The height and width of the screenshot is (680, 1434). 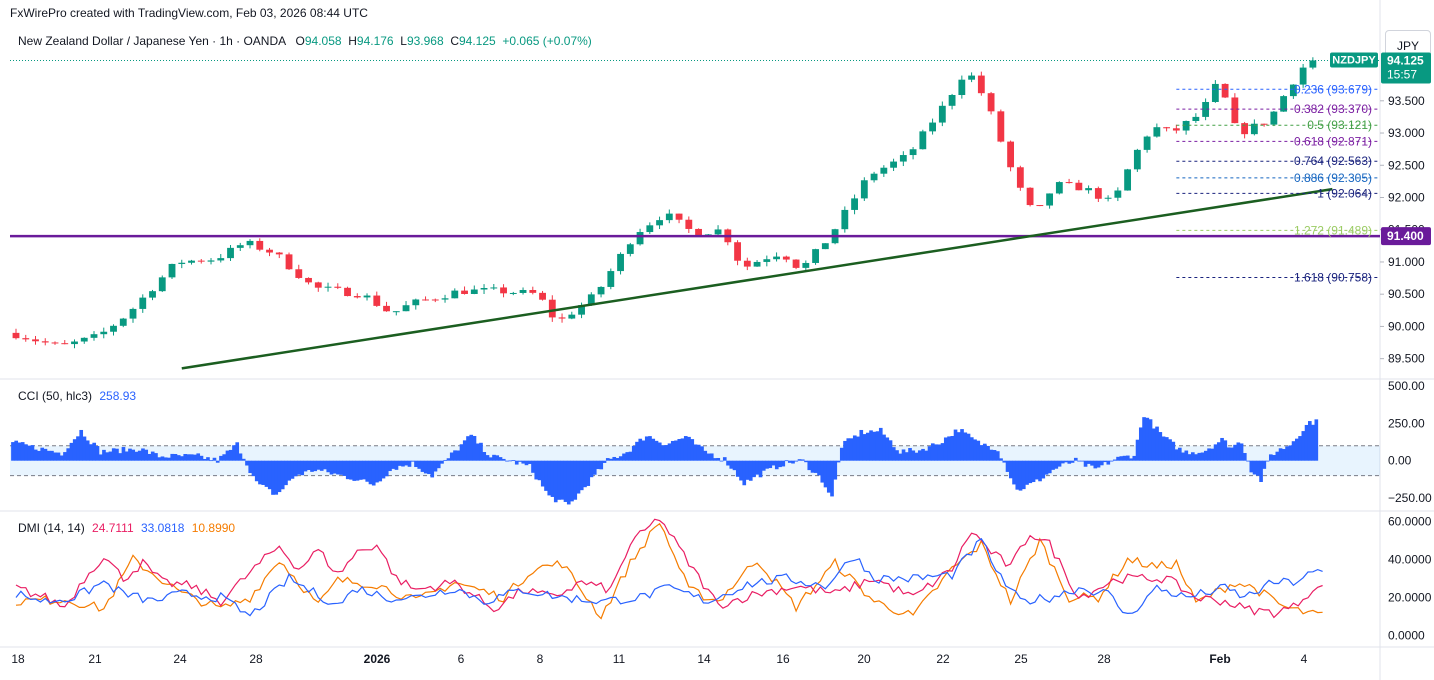 I want to click on cci-legend: CCI (50, hlc3) 258.93, so click(x=77, y=396).